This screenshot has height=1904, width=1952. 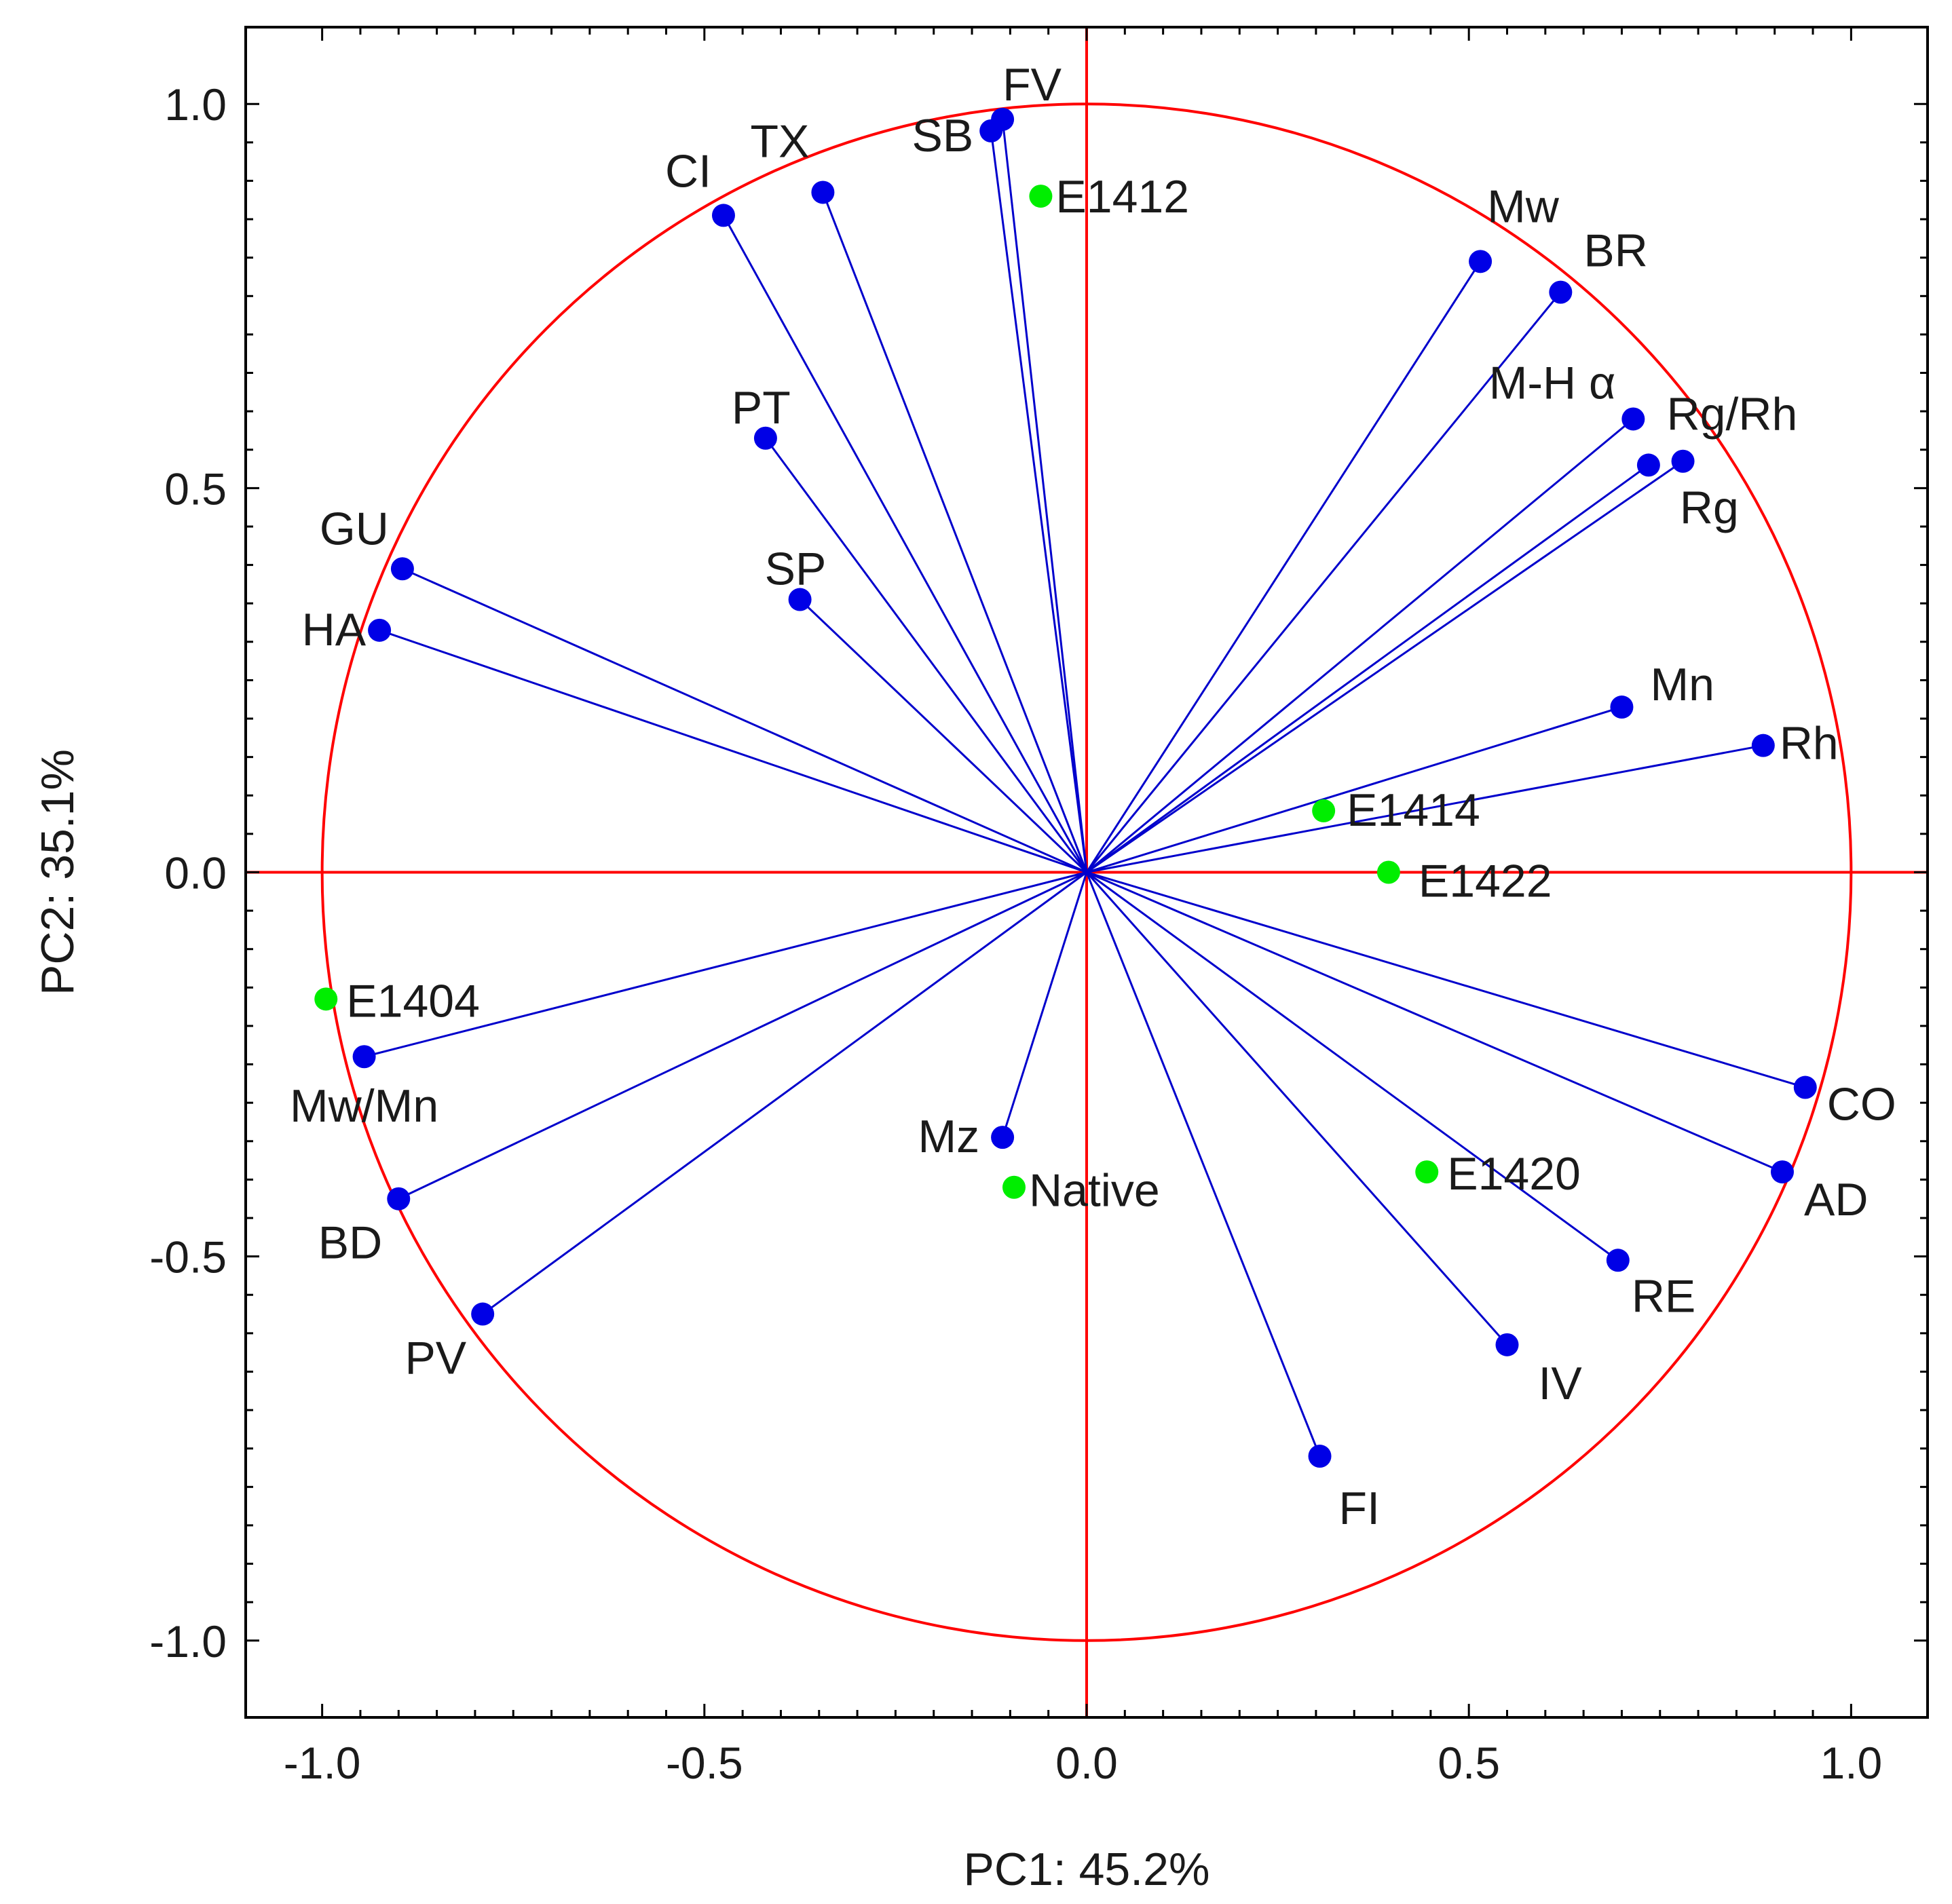 What do you see at coordinates (723, 215) in the screenshot?
I see `variable-point-ci` at bounding box center [723, 215].